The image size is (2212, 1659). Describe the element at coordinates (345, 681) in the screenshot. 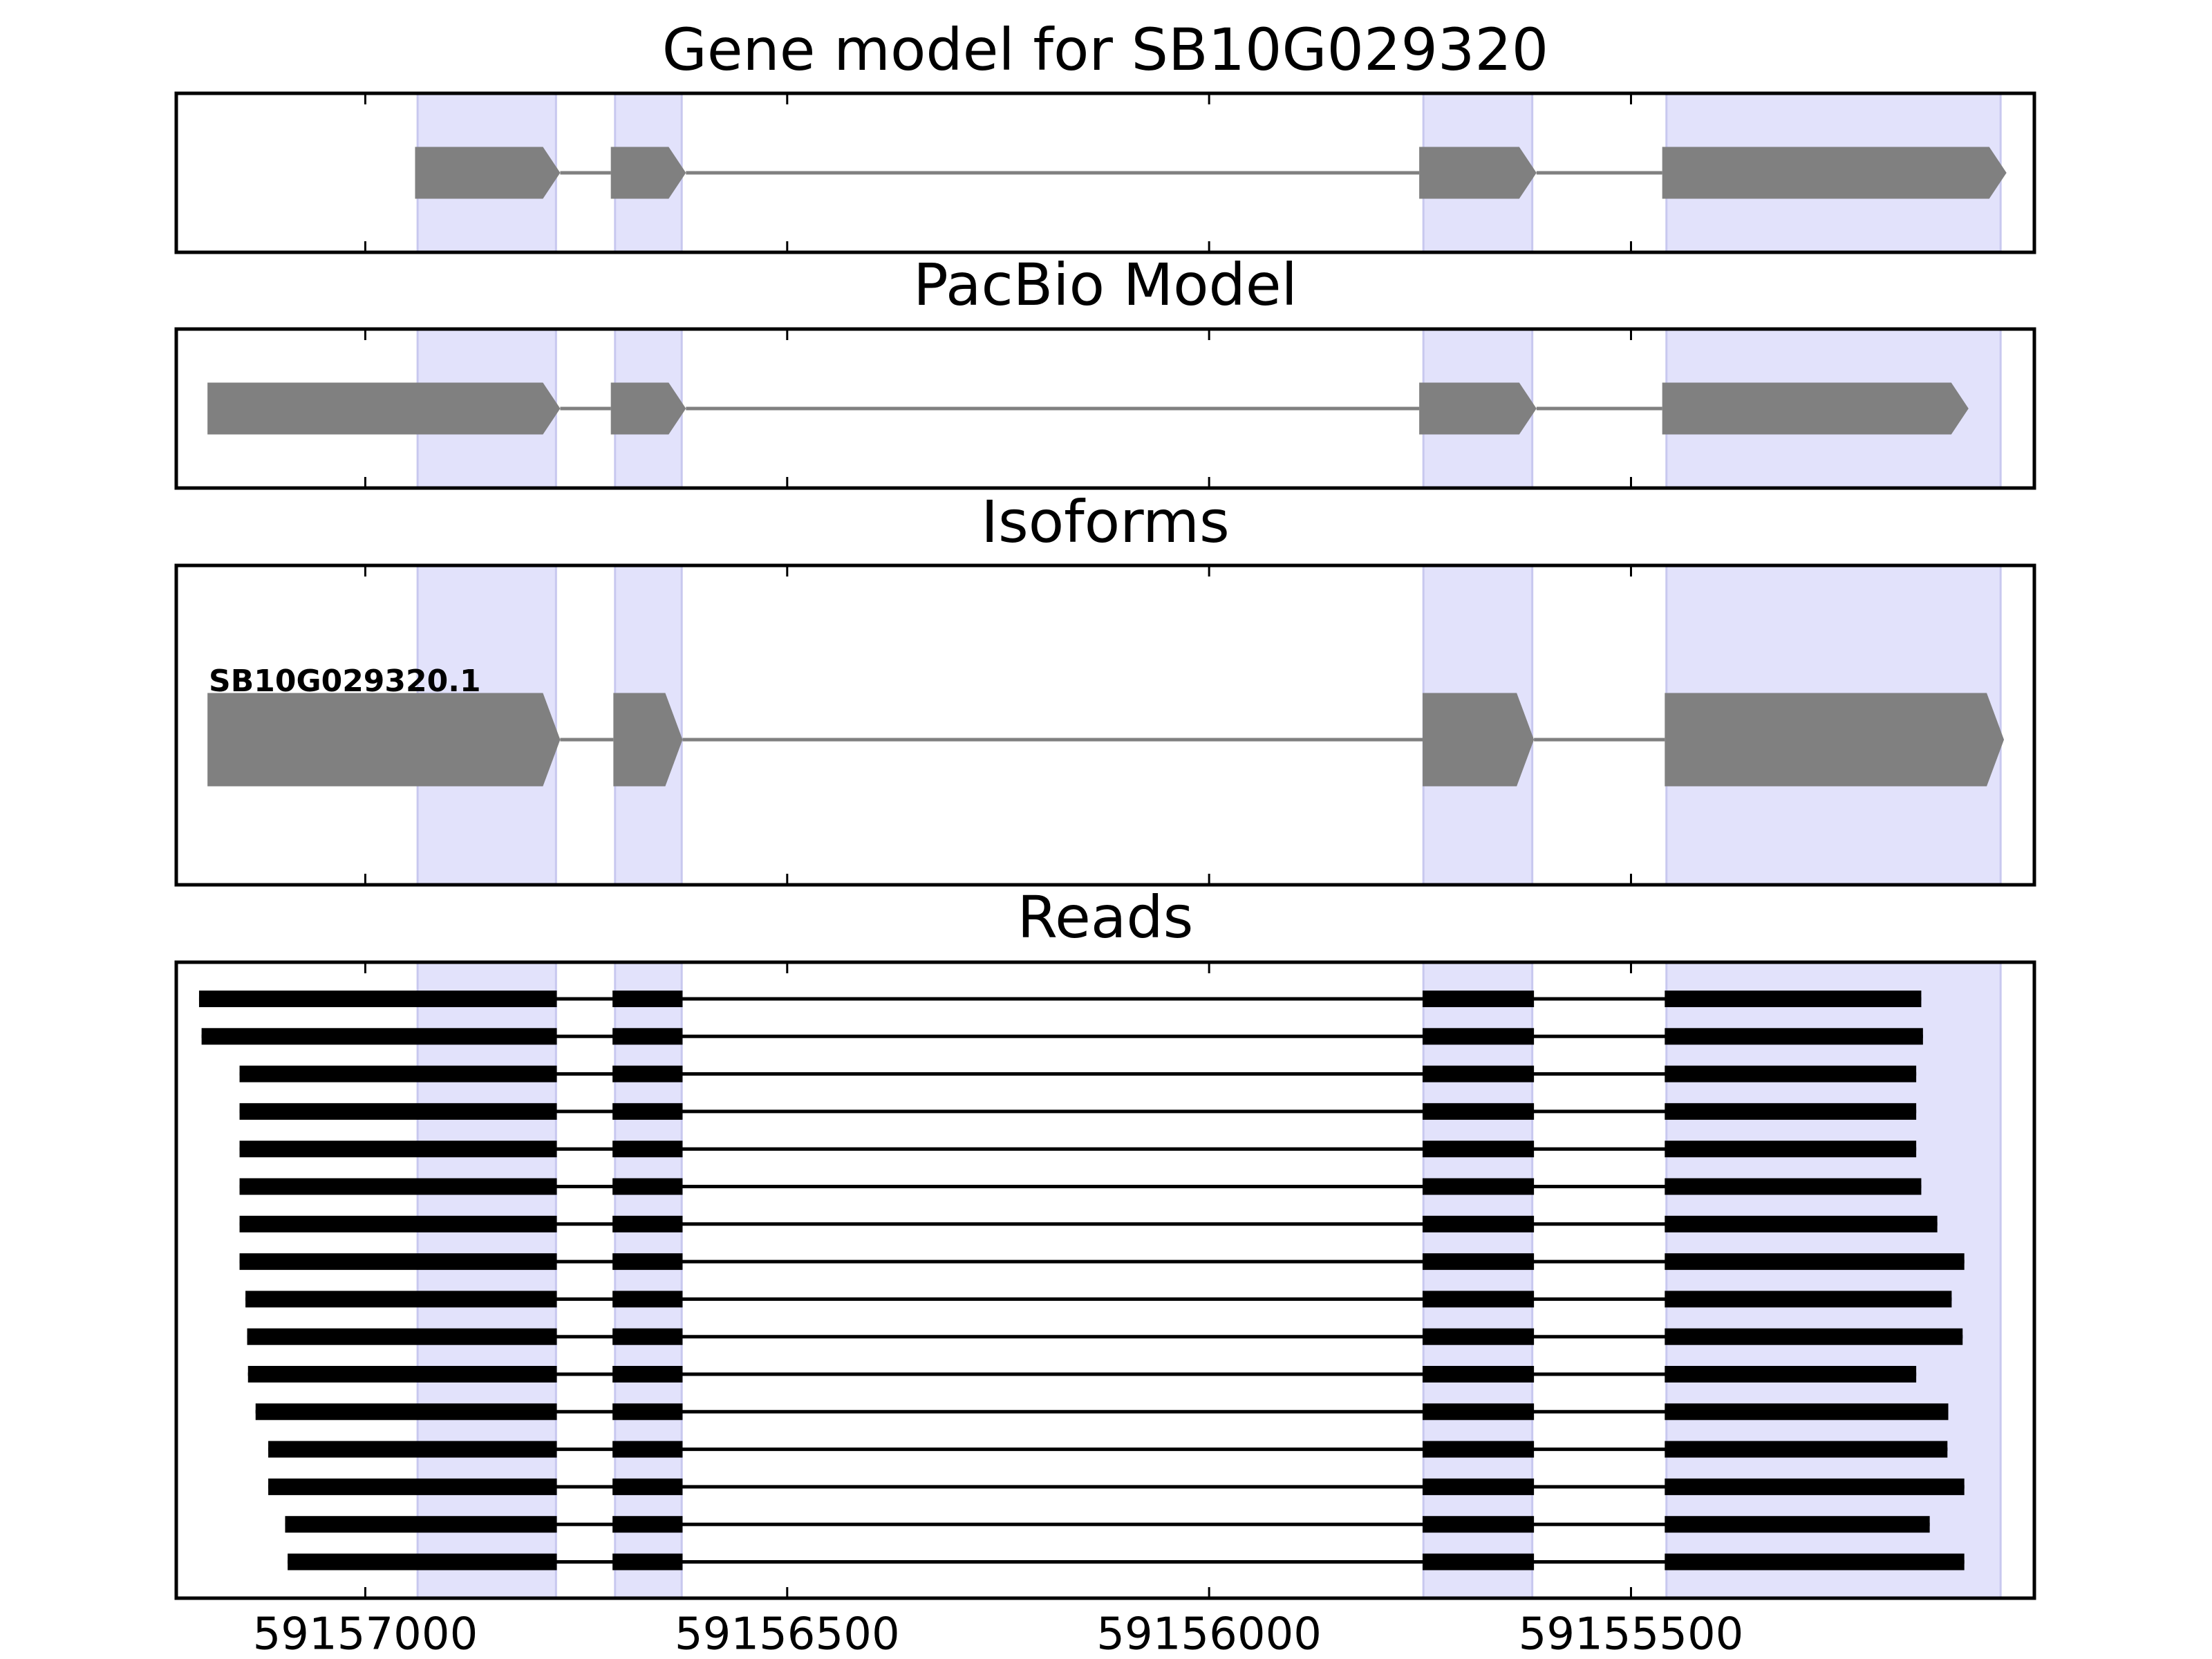

I see `isoform-label: SB10G029320.1` at that location.